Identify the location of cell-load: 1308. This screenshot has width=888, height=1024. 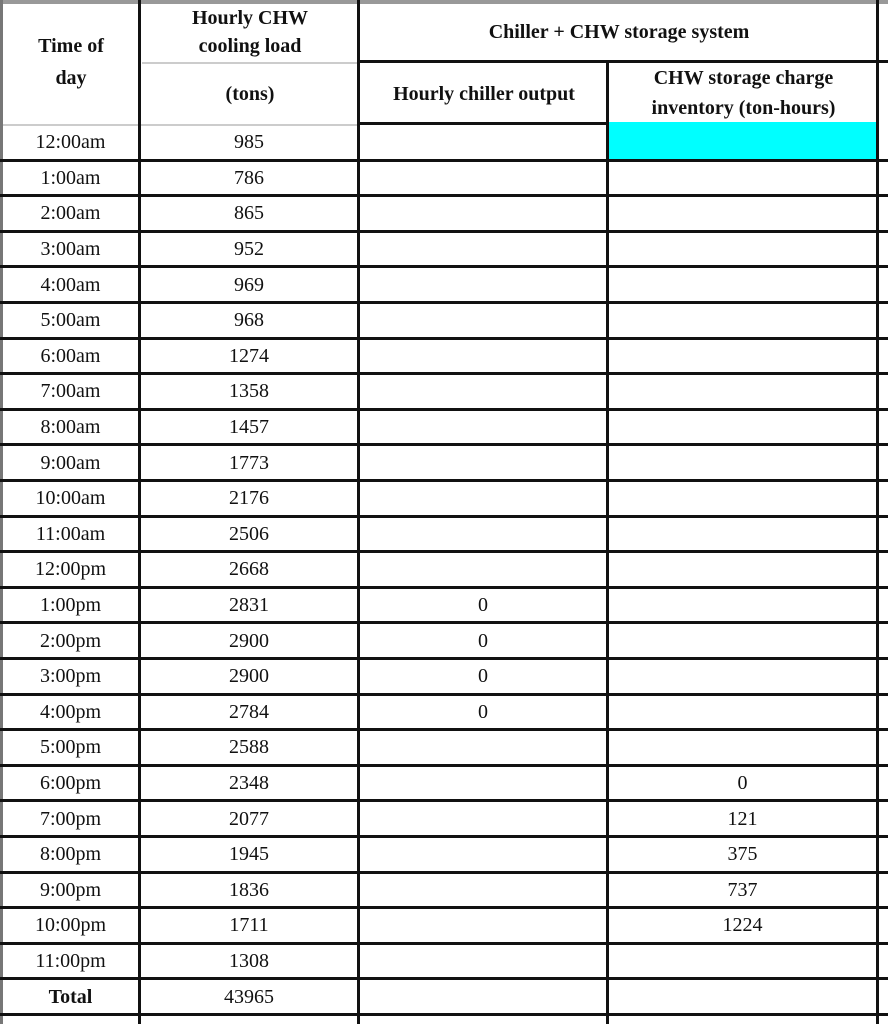
(249, 961).